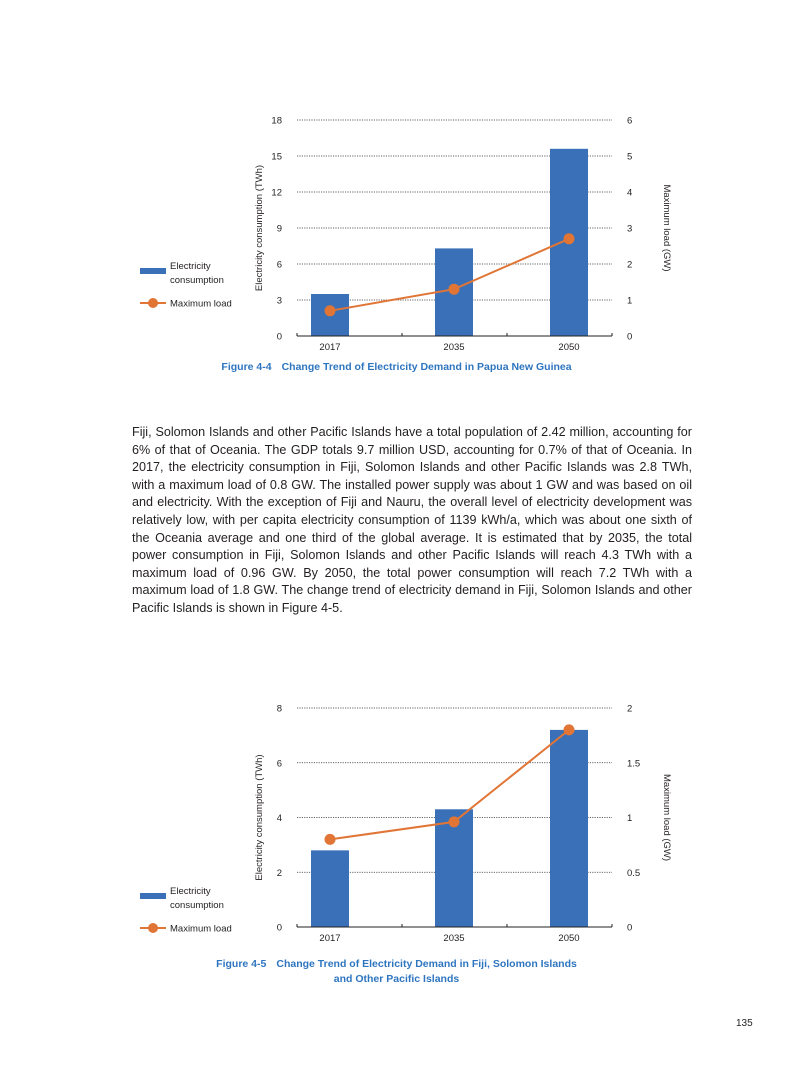  Describe the element at coordinates (276, 121) in the screenshot. I see `y-tick-label: 18` at that location.